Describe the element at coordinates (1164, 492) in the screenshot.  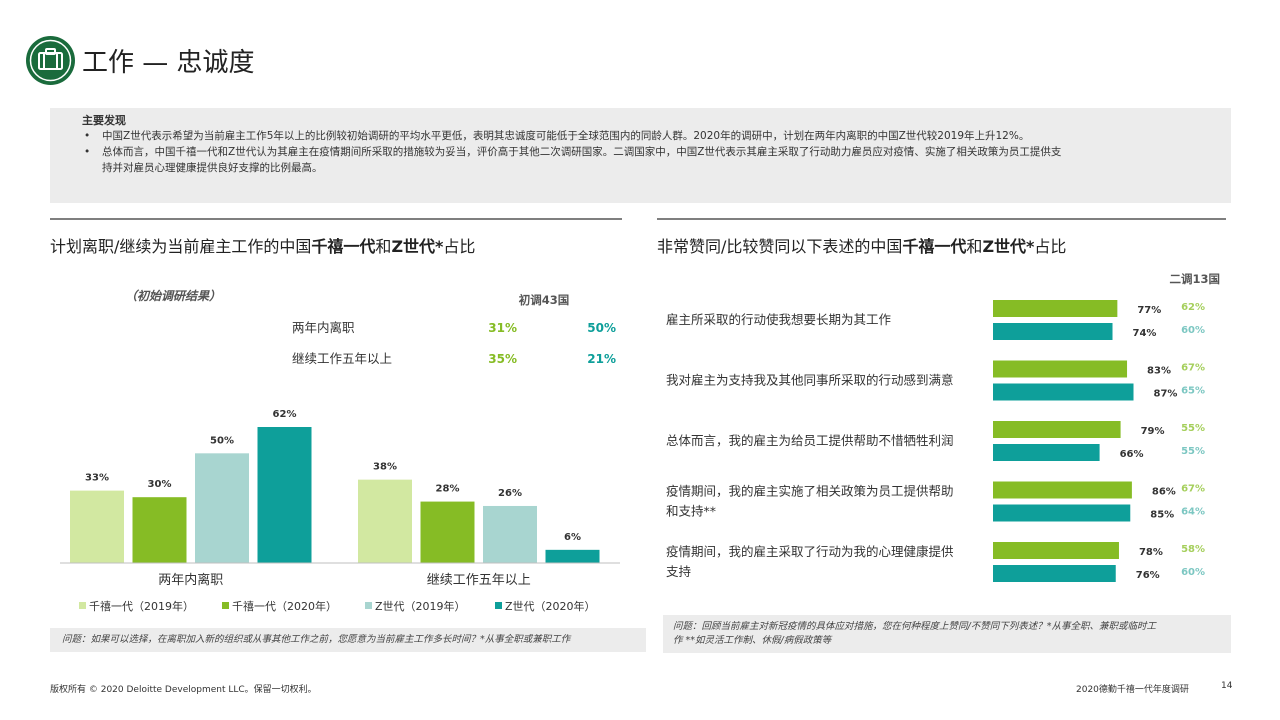
I see `hbar-value-label: 86%` at that location.